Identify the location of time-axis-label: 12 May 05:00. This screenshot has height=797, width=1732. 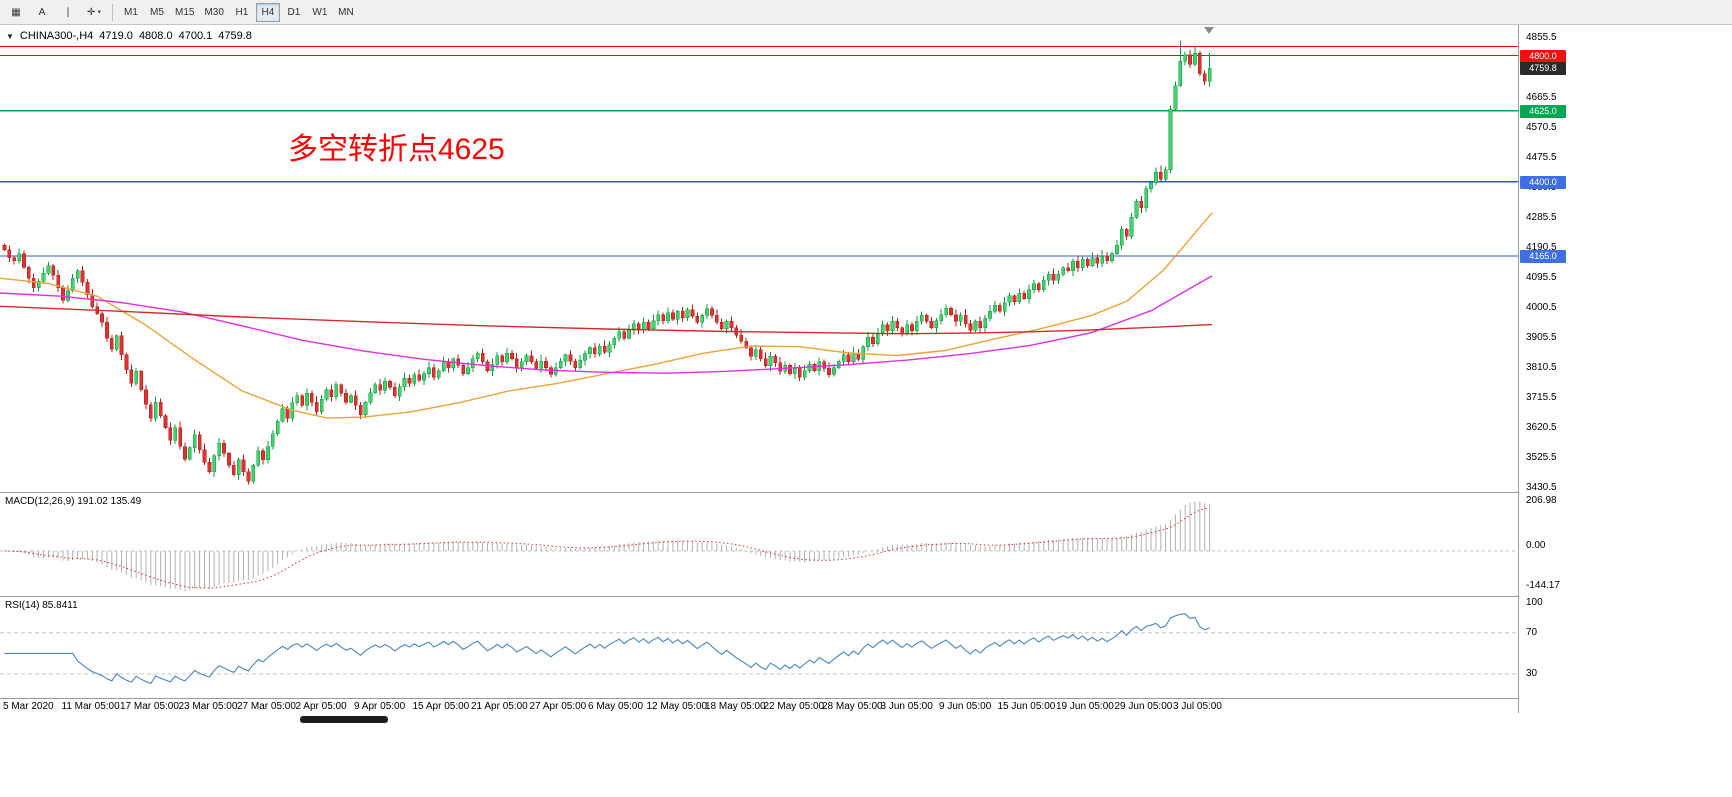
(677, 706).